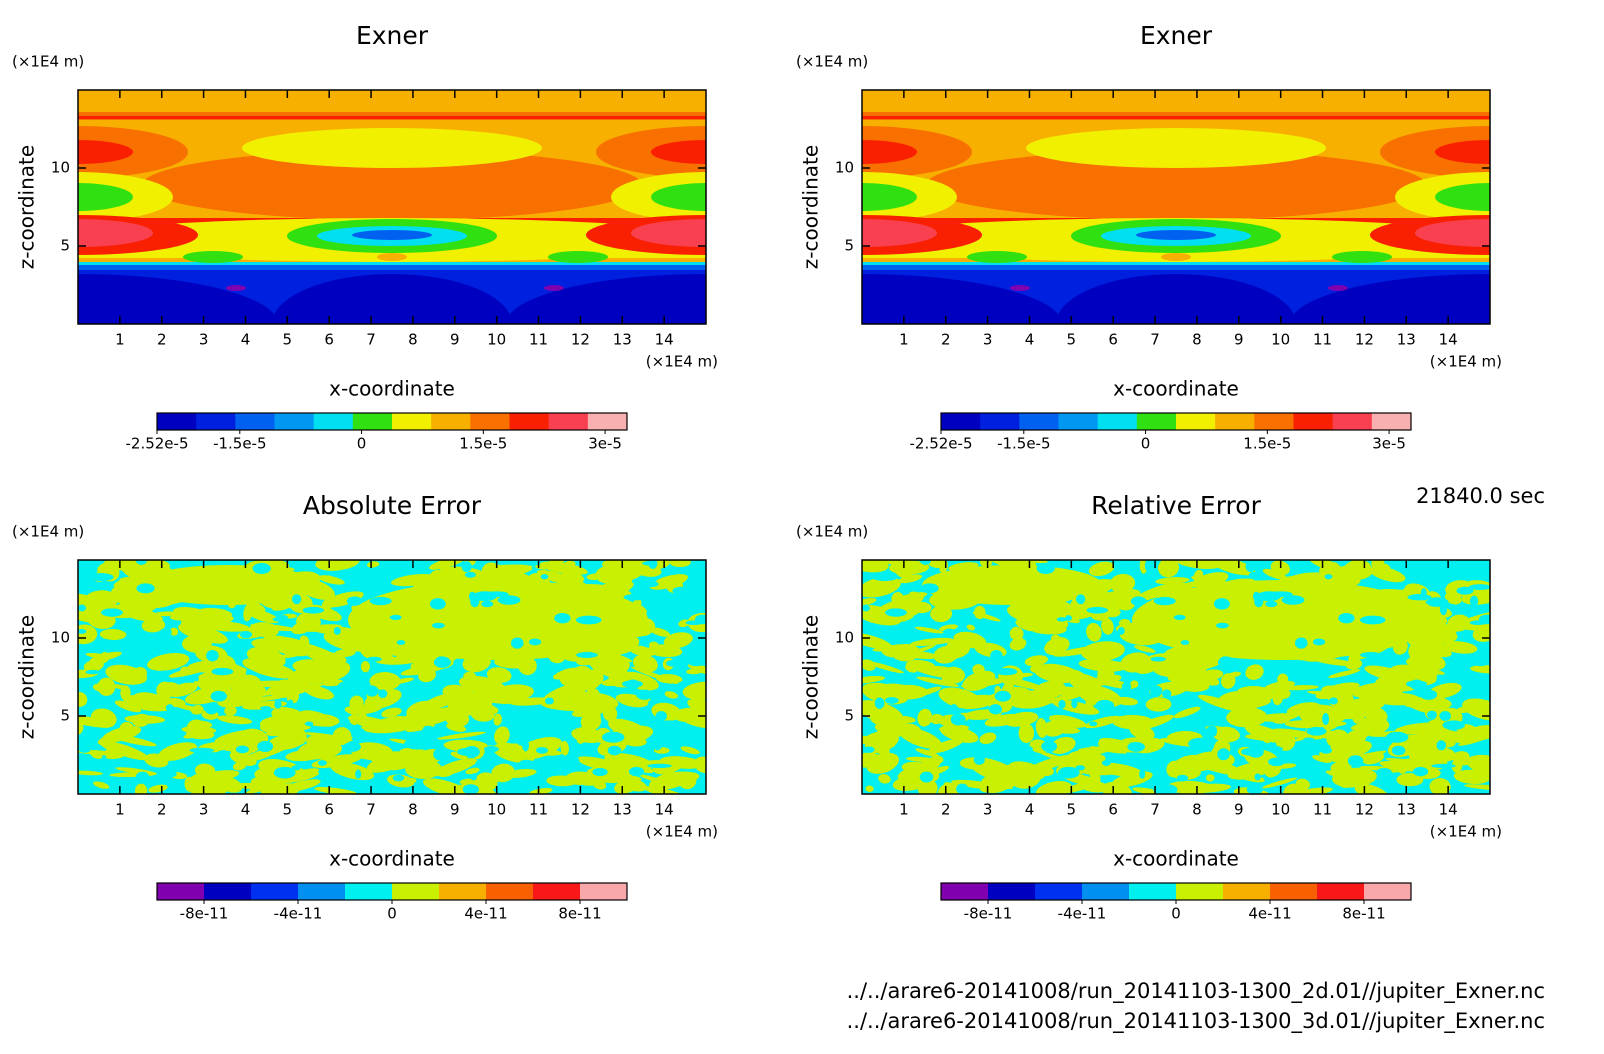 This screenshot has width=1604, height=1054. Describe the element at coordinates (120, 340) in the screenshot. I see `x-tick-label: 1` at that location.